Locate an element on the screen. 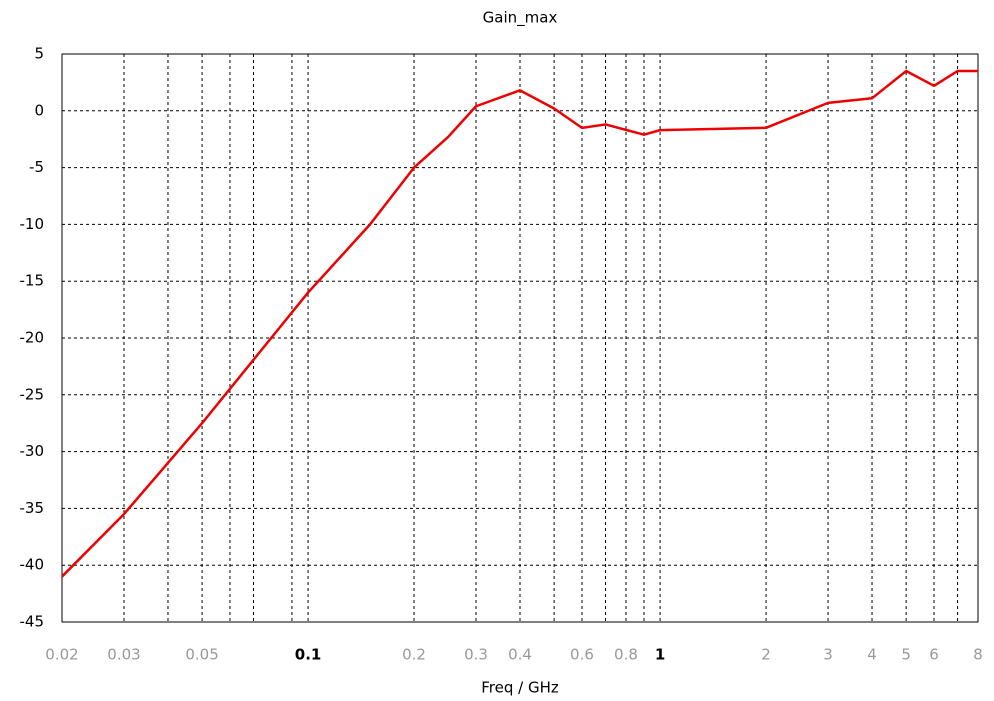 This screenshot has height=701, width=994. x-tick-label: 0.3 is located at coordinates (476, 655).